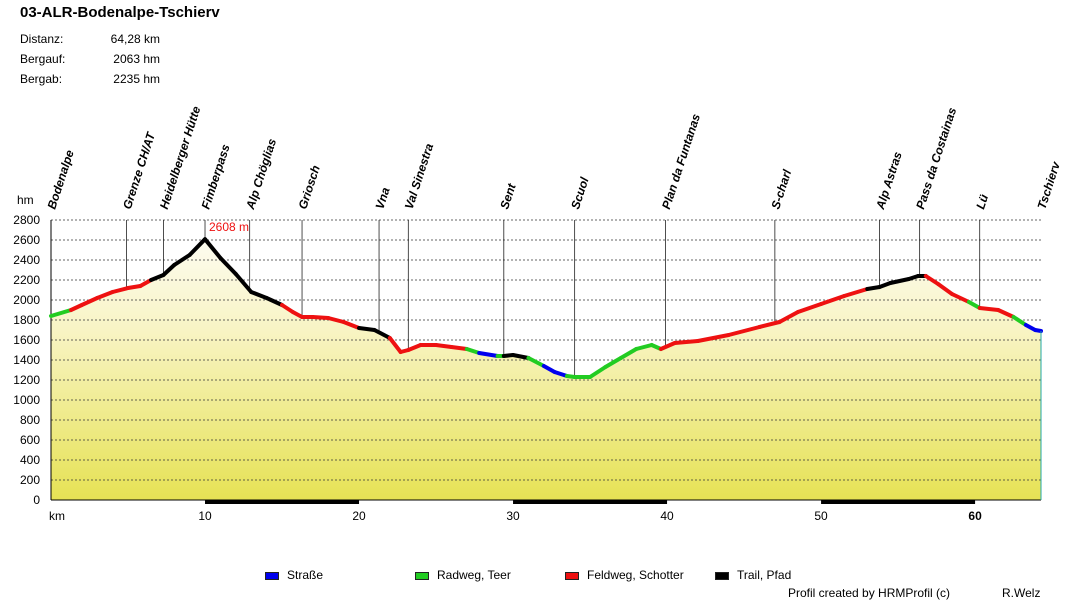 This screenshot has width=1090, height=600. What do you see at coordinates (26, 400) in the screenshot?
I see `y-tick-label: 1000` at bounding box center [26, 400].